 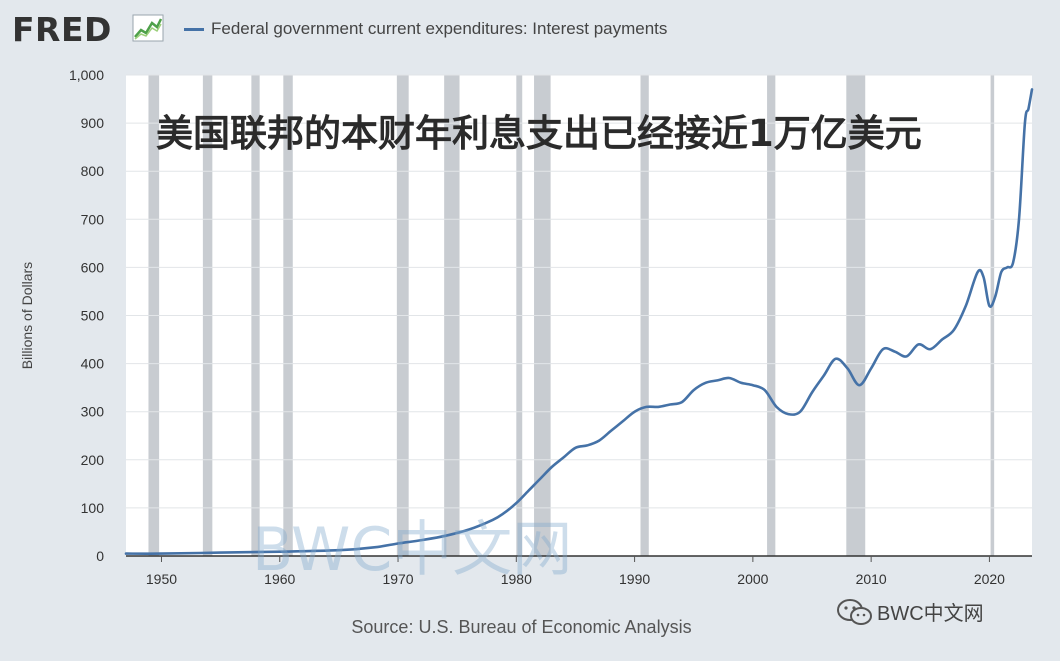 What do you see at coordinates (279, 579) in the screenshot?
I see `x-tick-label-1960: 1960` at bounding box center [279, 579].